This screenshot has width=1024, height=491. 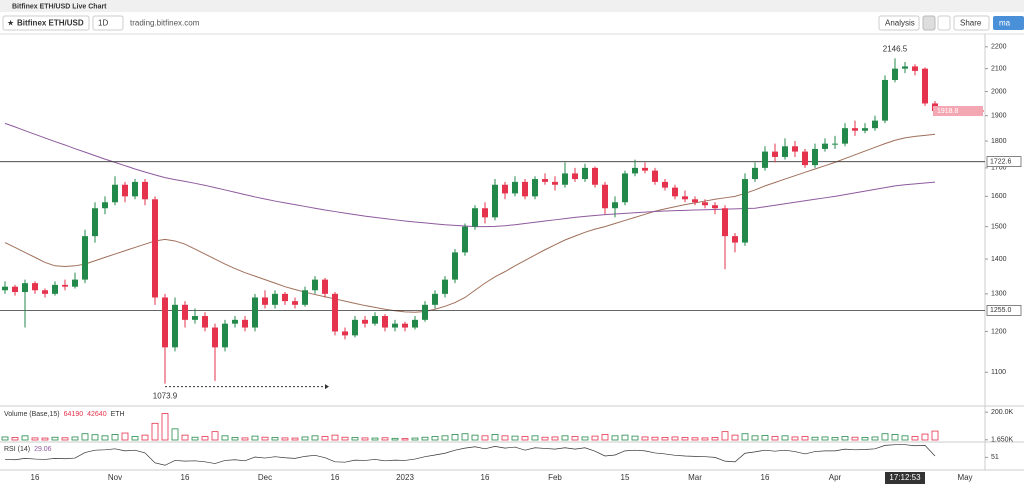 What do you see at coordinates (995, 457) in the screenshot?
I see `y-tick-label: 51` at bounding box center [995, 457].